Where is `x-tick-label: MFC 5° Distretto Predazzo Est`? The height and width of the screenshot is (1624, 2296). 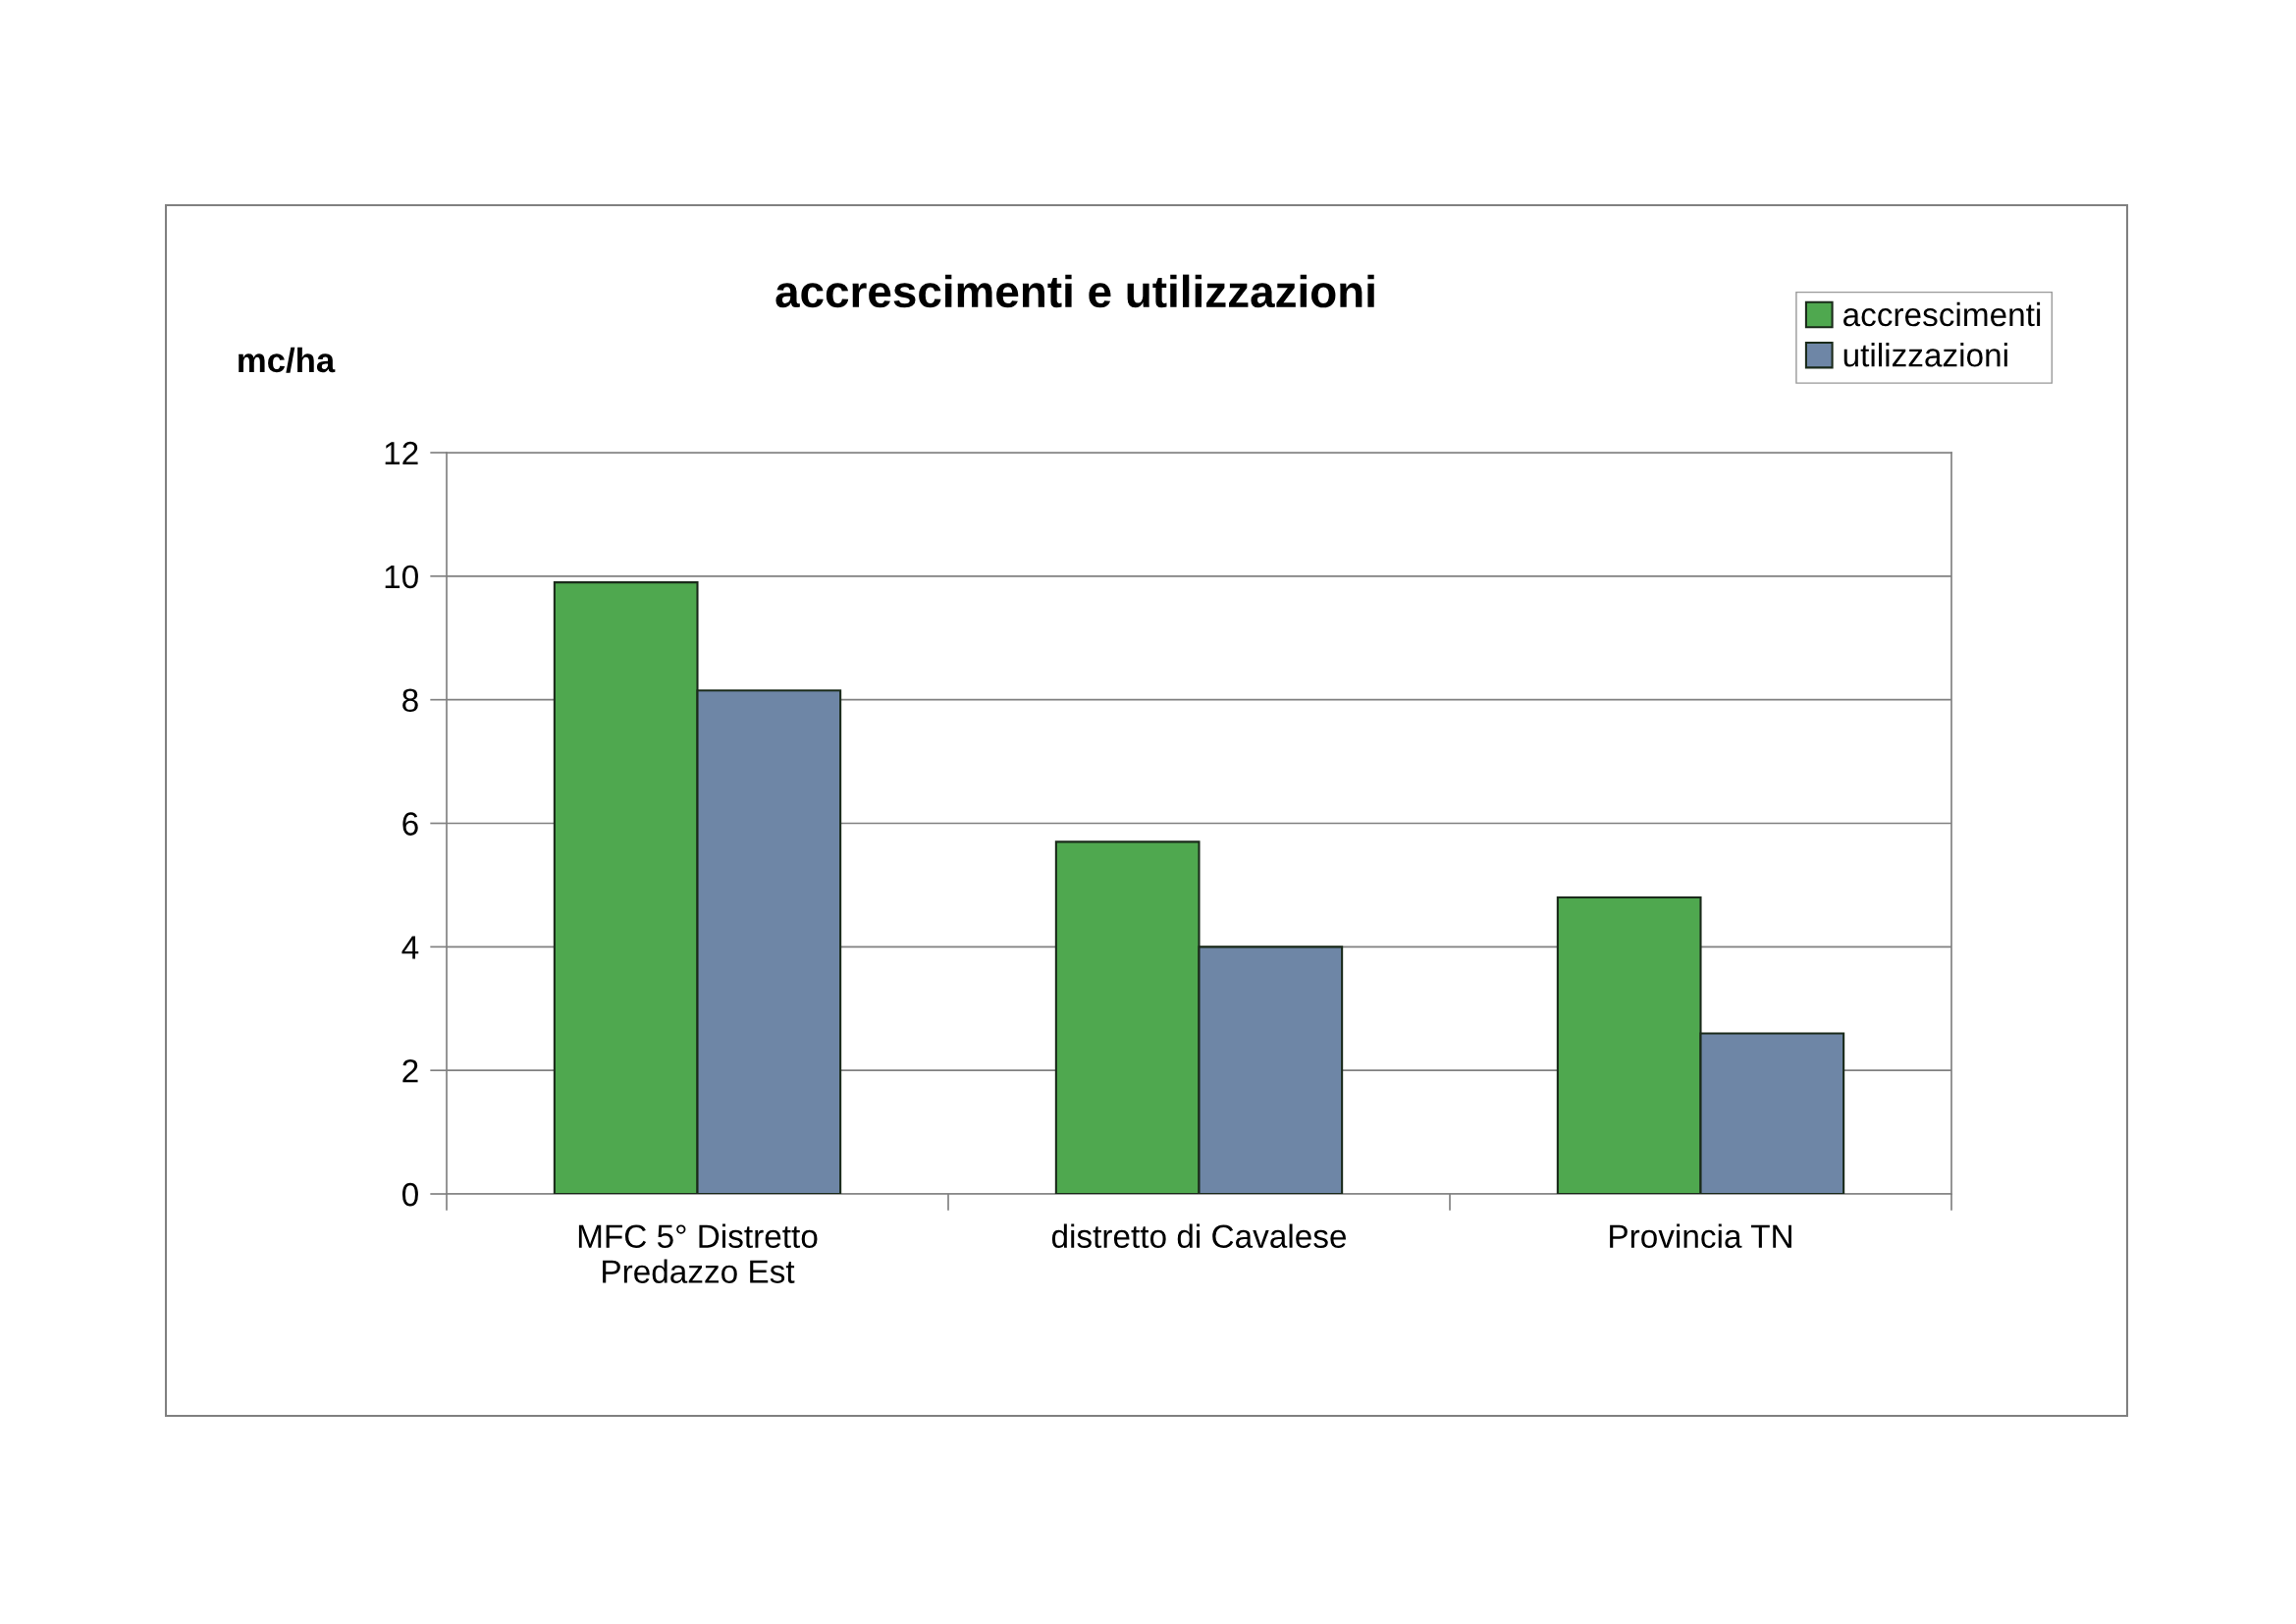
x-tick-label: MFC 5° Distretto Predazzo Est is located at coordinates (698, 1253).